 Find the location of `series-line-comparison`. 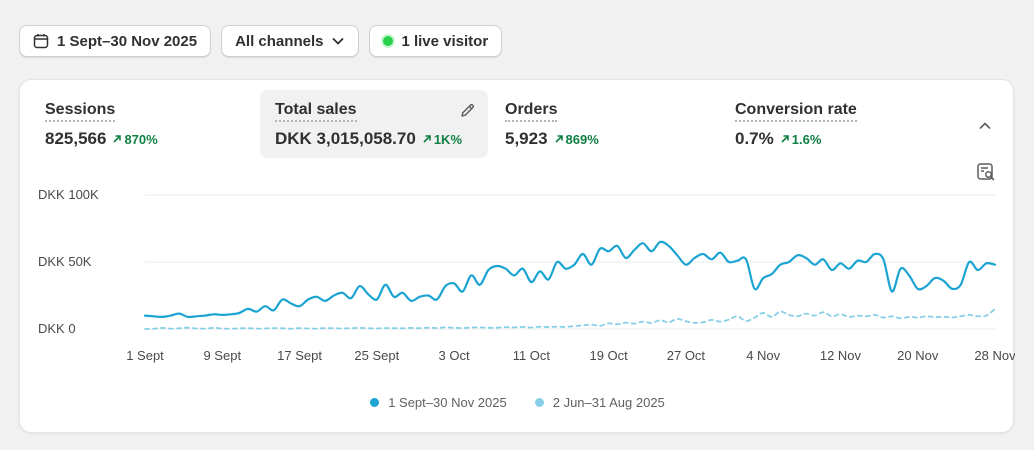

series-line-comparison is located at coordinates (570, 319).